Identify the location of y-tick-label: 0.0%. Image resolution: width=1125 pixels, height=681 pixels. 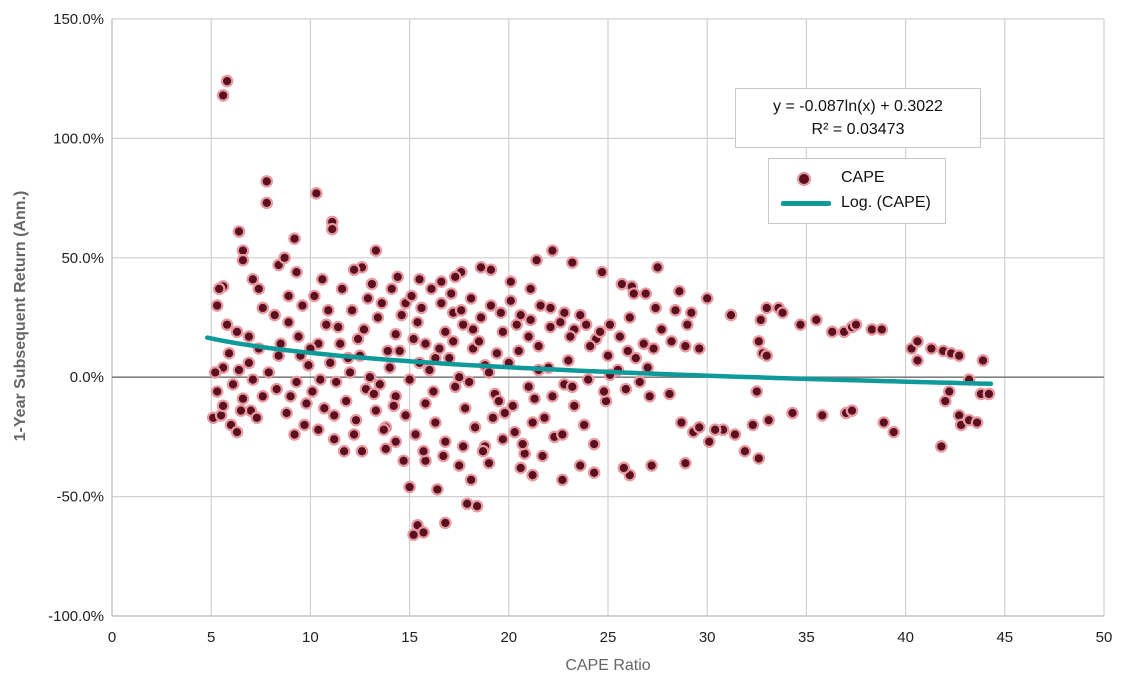
(87, 377).